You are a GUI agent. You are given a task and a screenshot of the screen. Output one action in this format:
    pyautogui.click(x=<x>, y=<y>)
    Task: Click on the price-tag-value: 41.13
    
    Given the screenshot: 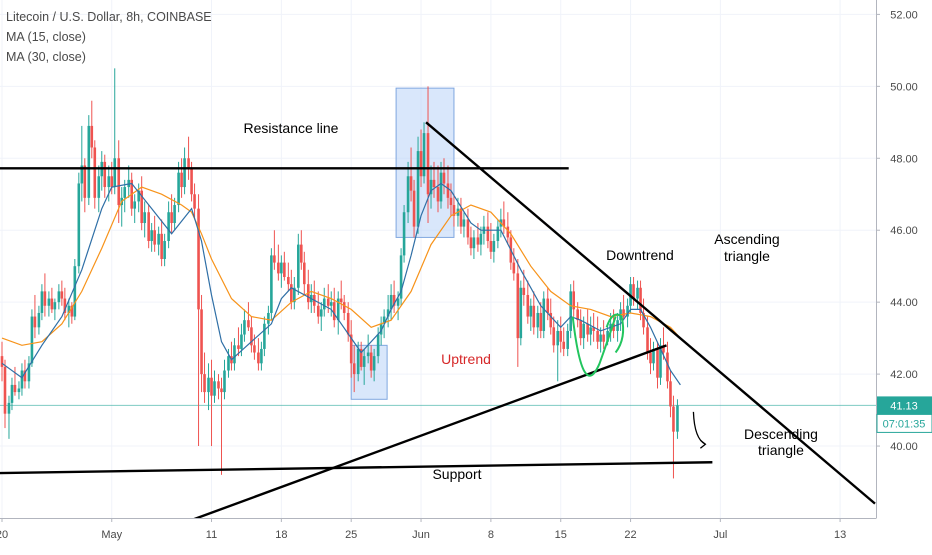 What is the action you would take?
    pyautogui.click(x=904, y=406)
    